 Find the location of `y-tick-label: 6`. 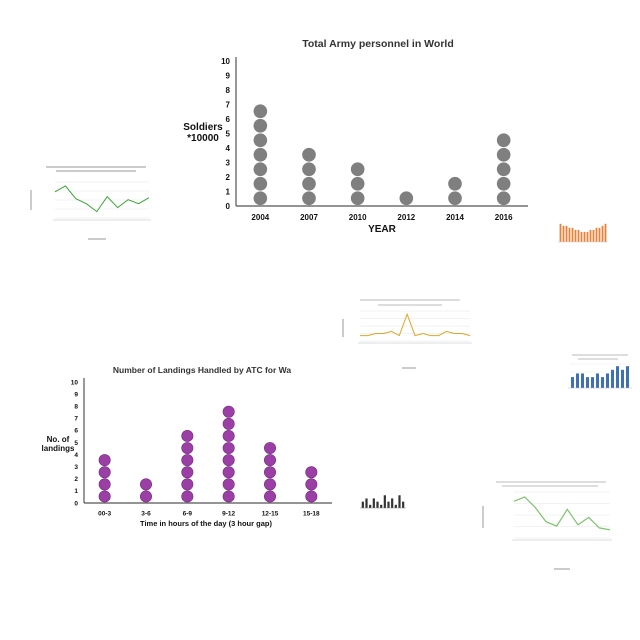

y-tick-label: 6 is located at coordinates (76, 431).